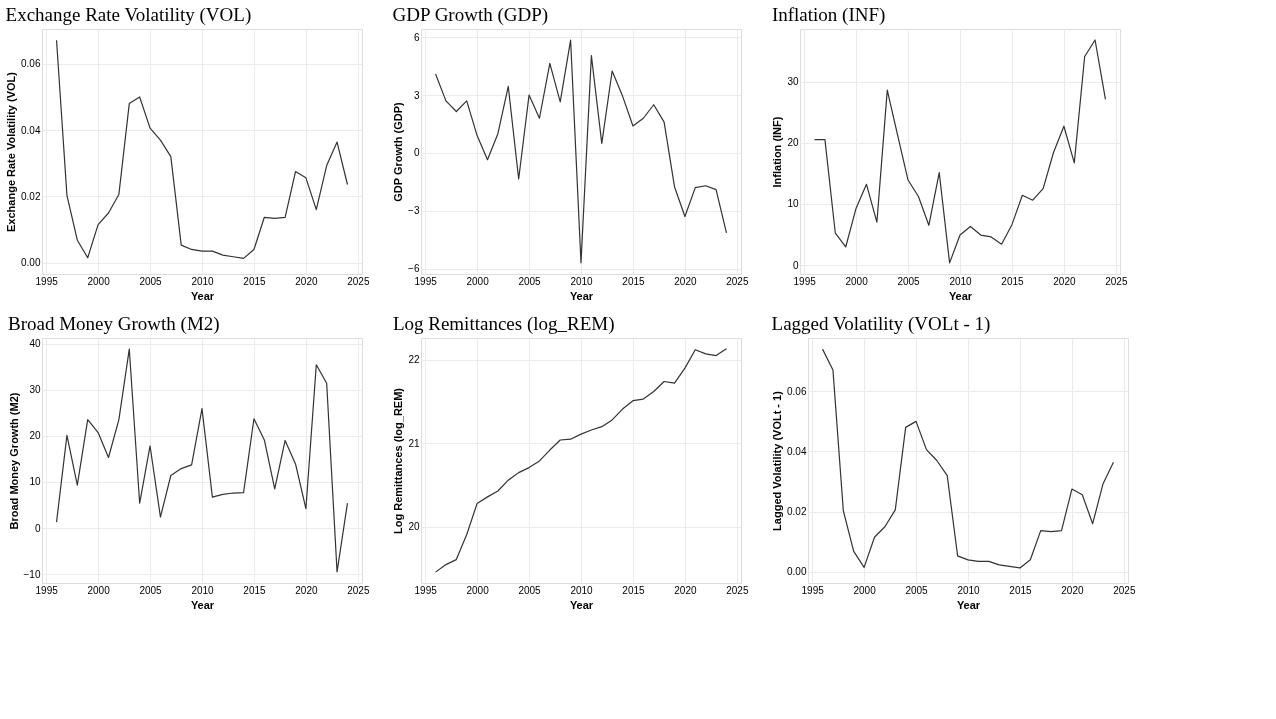 This screenshot has width=1276, height=719. Describe the element at coordinates (503, 324) in the screenshot. I see `chart-title: Log Remittances (log_REM)` at that location.